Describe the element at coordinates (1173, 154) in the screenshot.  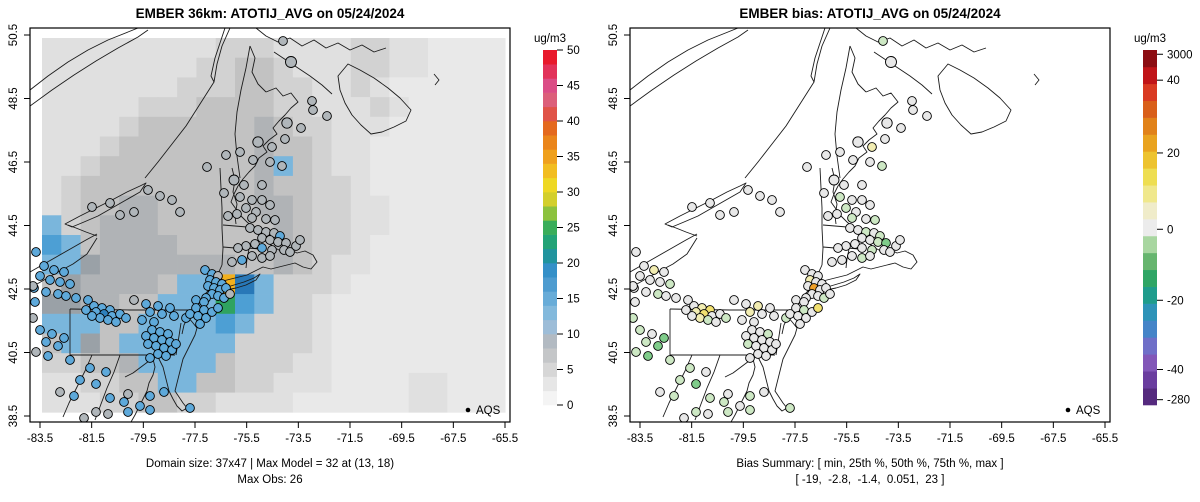
I see `colorbar-tick-label: 20` at that location.